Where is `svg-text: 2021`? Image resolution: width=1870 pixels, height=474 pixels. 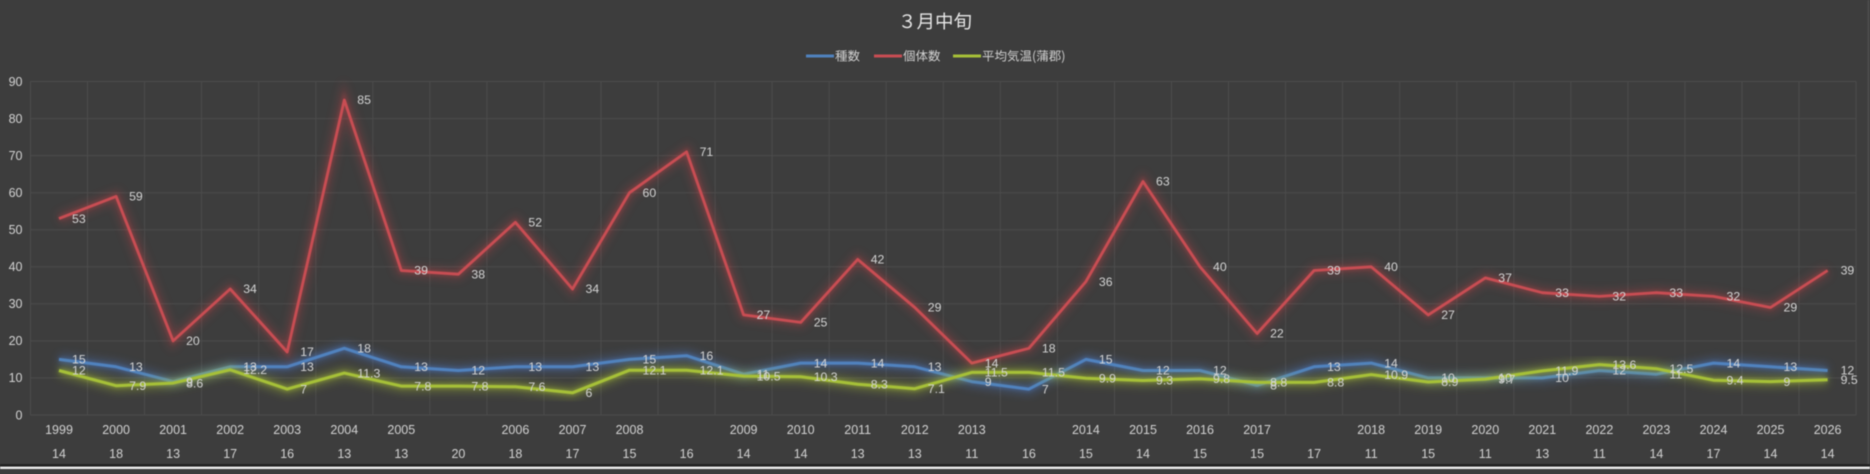
svg-text: 2021 is located at coordinates (1542, 430).